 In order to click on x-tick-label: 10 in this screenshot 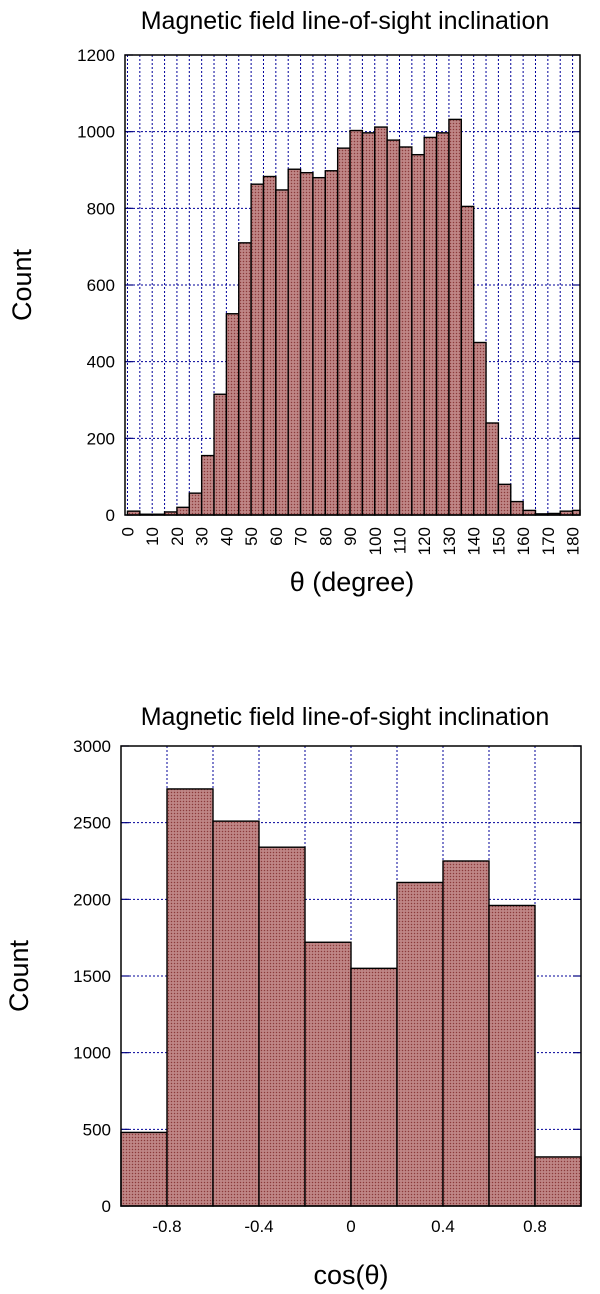, I will do `click(152, 536)`.